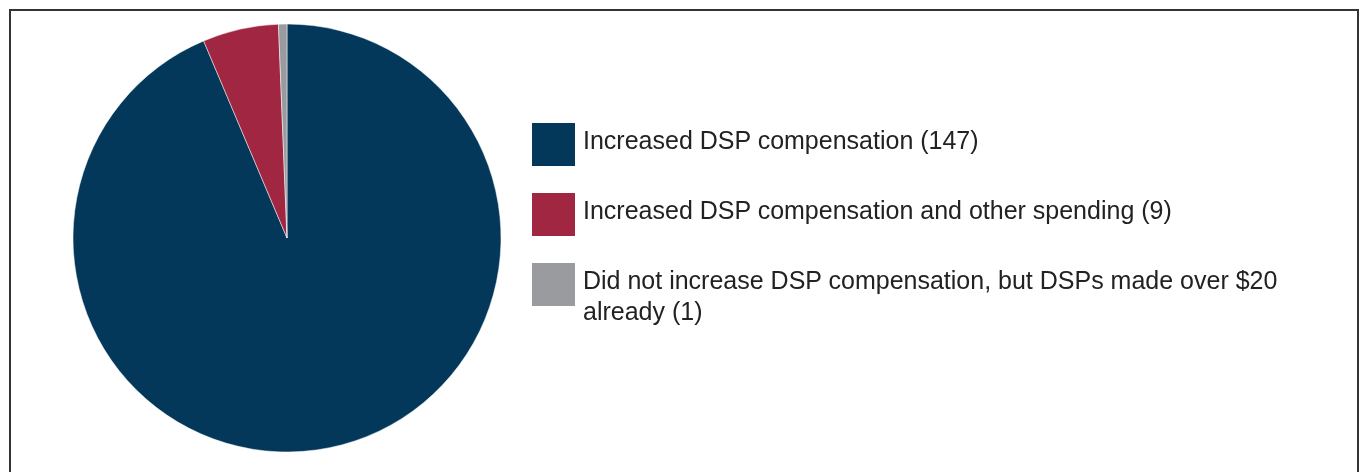 This screenshot has height=472, width=1364. What do you see at coordinates (877, 209) in the screenshot?
I see `legend-label: Increased DSP compensation and other spending (9)` at bounding box center [877, 209].